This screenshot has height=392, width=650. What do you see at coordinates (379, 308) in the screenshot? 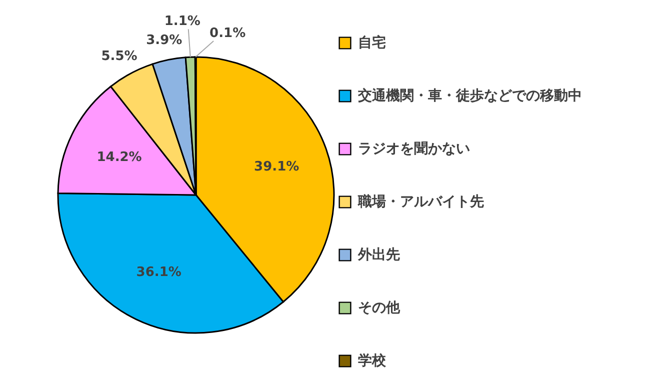
I see `legend-label: その他` at bounding box center [379, 308].